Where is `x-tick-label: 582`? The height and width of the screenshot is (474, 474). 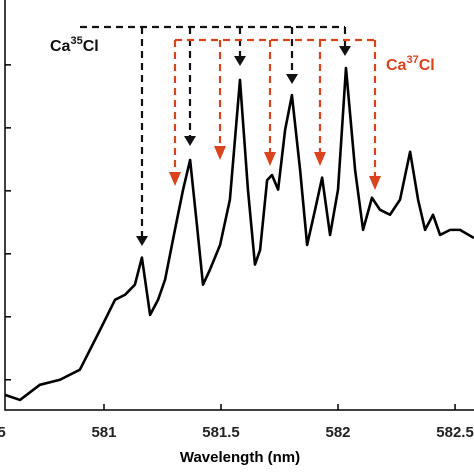
x-tick-label: 582 is located at coordinates (338, 432).